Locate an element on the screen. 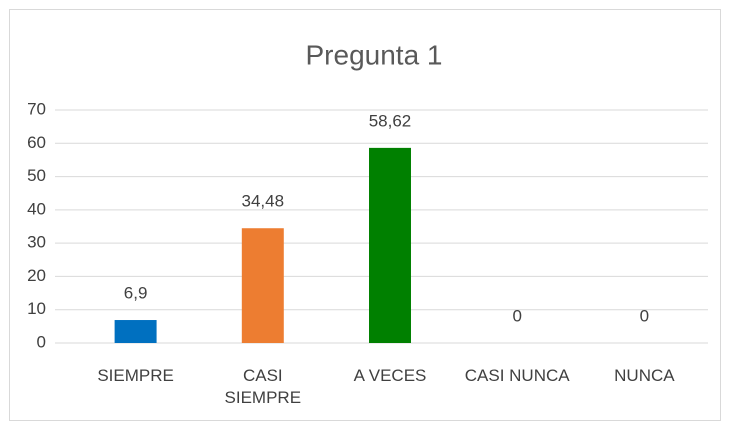 This screenshot has width=730, height=424. value-label: 6,9 is located at coordinates (136, 293).